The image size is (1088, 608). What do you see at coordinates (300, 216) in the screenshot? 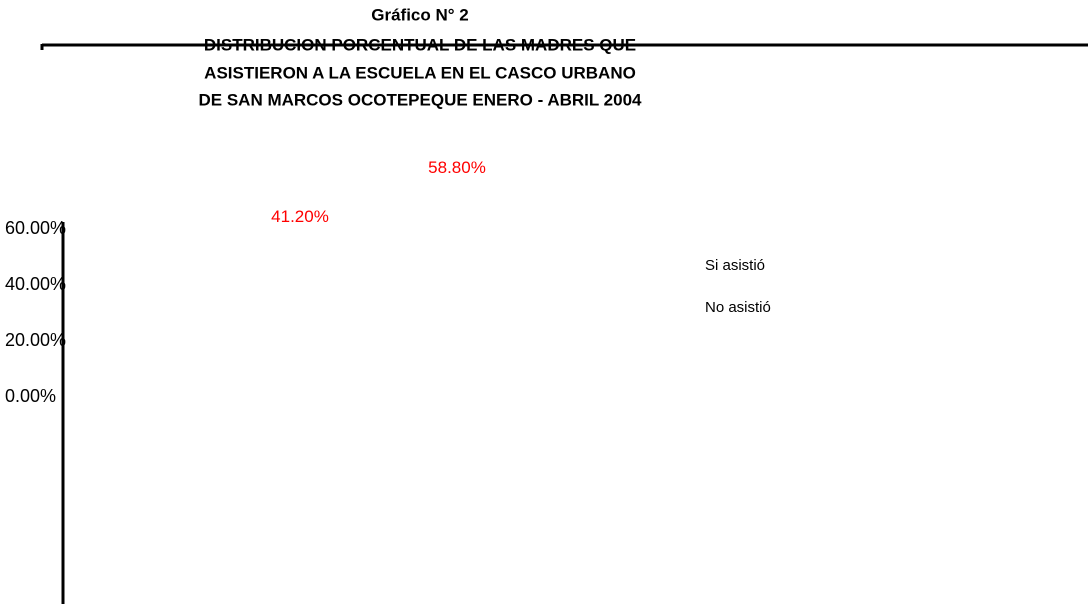
I see `data-label: 41.20%` at bounding box center [300, 216].